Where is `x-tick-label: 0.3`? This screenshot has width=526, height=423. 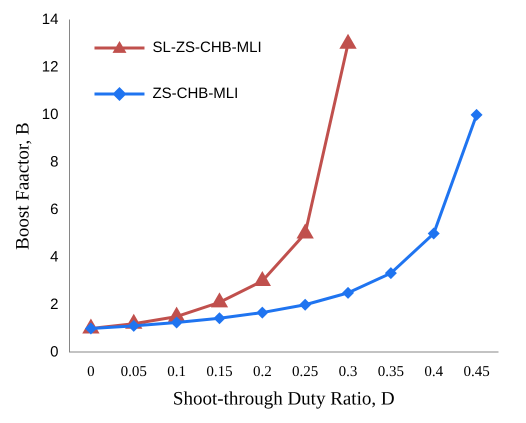 x-tick-label: 0.3 is located at coordinates (348, 372).